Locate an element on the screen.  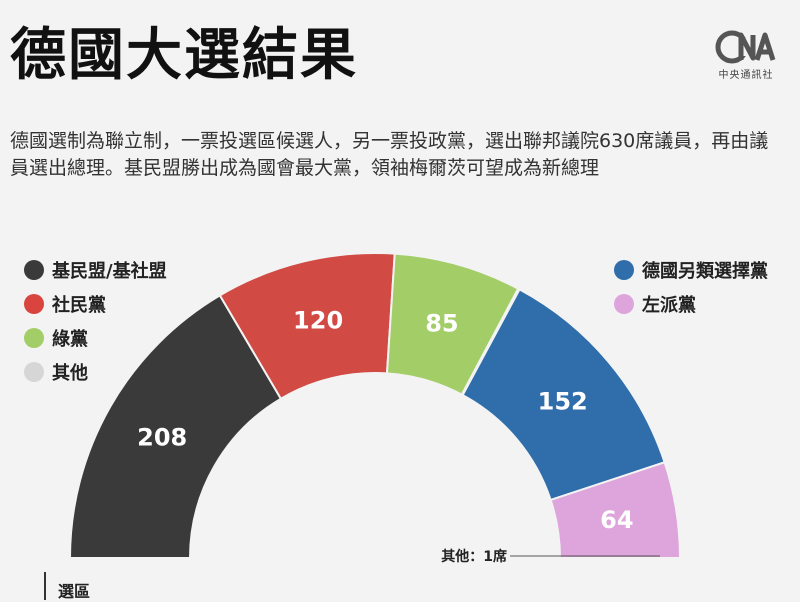
legend-label: 德國另類選擇黨 is located at coordinates (705, 271).